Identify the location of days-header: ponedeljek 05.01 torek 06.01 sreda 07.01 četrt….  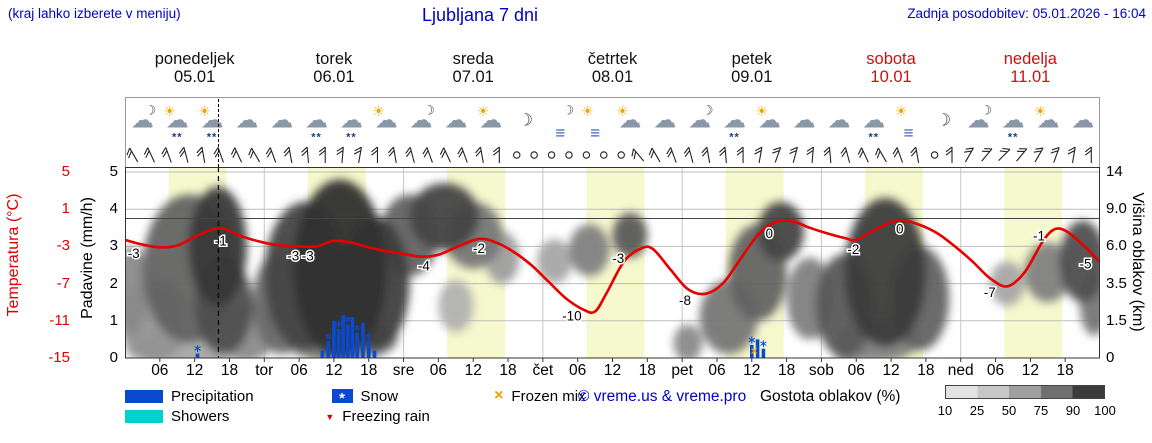
(612, 68).